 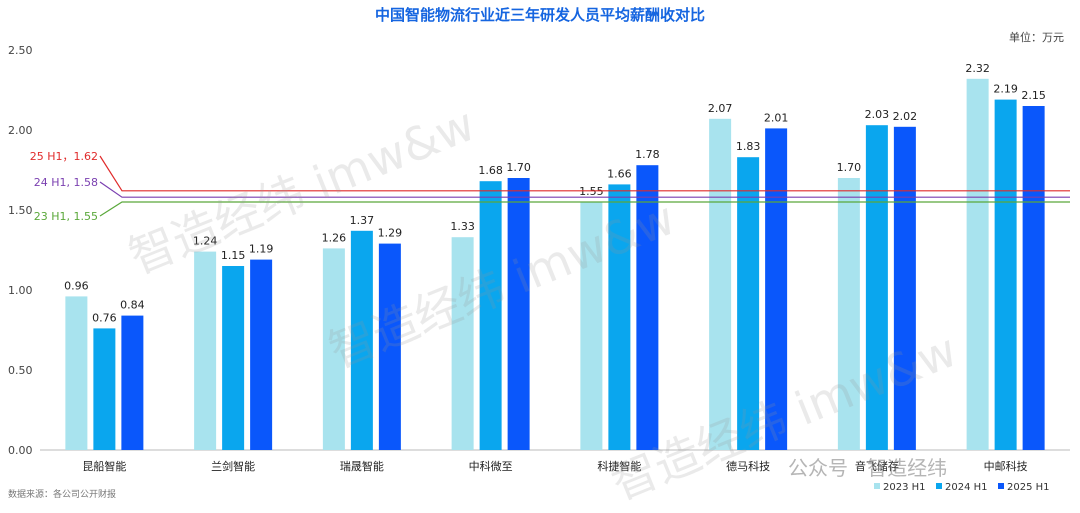 What do you see at coordinates (233, 466) in the screenshot?
I see `x-category-label: 兰剑智能` at bounding box center [233, 466].